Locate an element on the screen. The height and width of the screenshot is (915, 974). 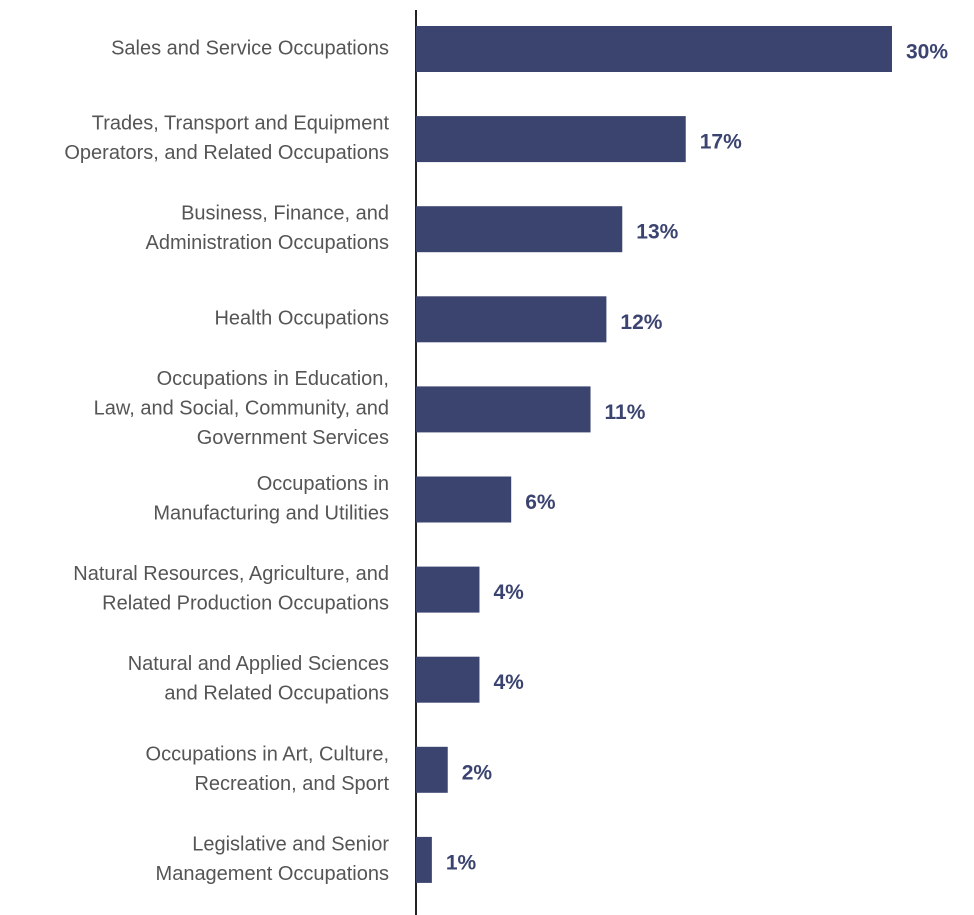
value-label: 13% is located at coordinates (657, 232).